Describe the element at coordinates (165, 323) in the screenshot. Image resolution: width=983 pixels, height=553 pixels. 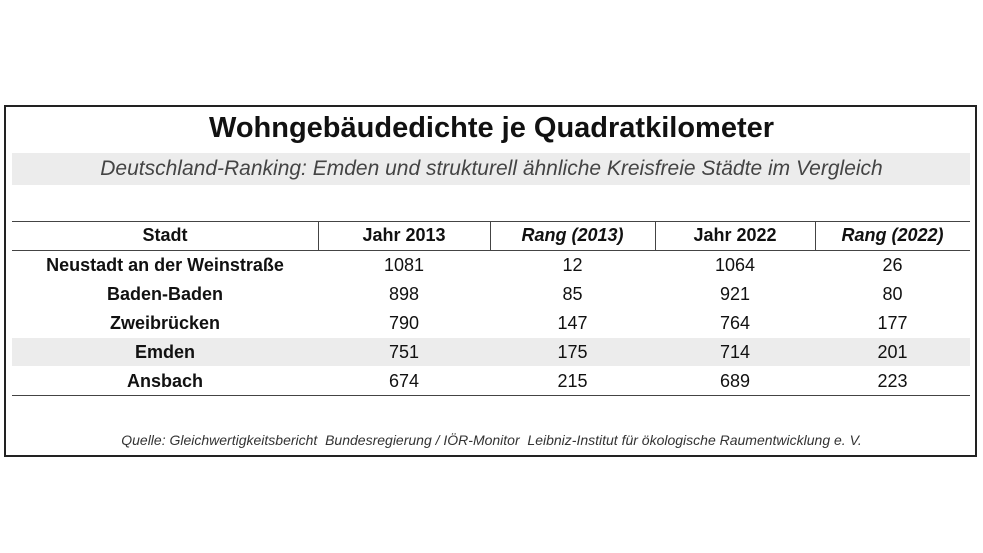
I see `city-name: Zweibrücken` at that location.